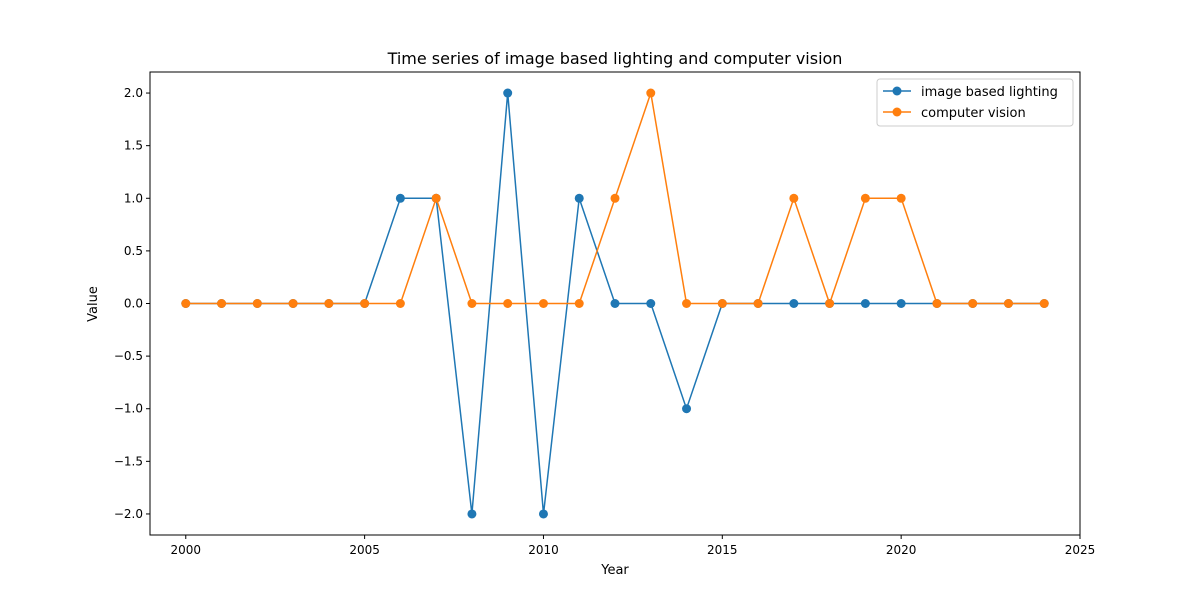  What do you see at coordinates (133, 146) in the screenshot?
I see `y-tick-label: 1.5` at bounding box center [133, 146].